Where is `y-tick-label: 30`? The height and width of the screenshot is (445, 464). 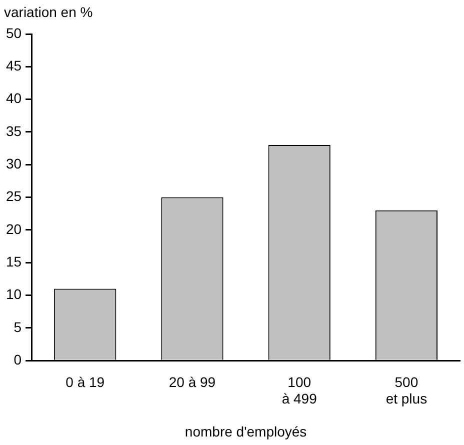 y-tick-label: 30 is located at coordinates (14, 164).